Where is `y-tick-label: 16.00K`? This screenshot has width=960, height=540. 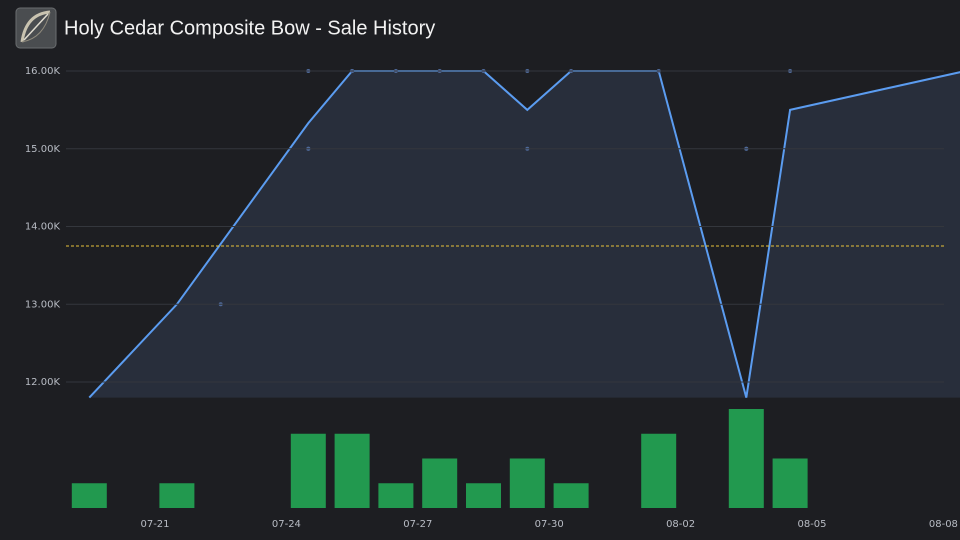 y-tick-label: 16.00K is located at coordinates (43, 71).